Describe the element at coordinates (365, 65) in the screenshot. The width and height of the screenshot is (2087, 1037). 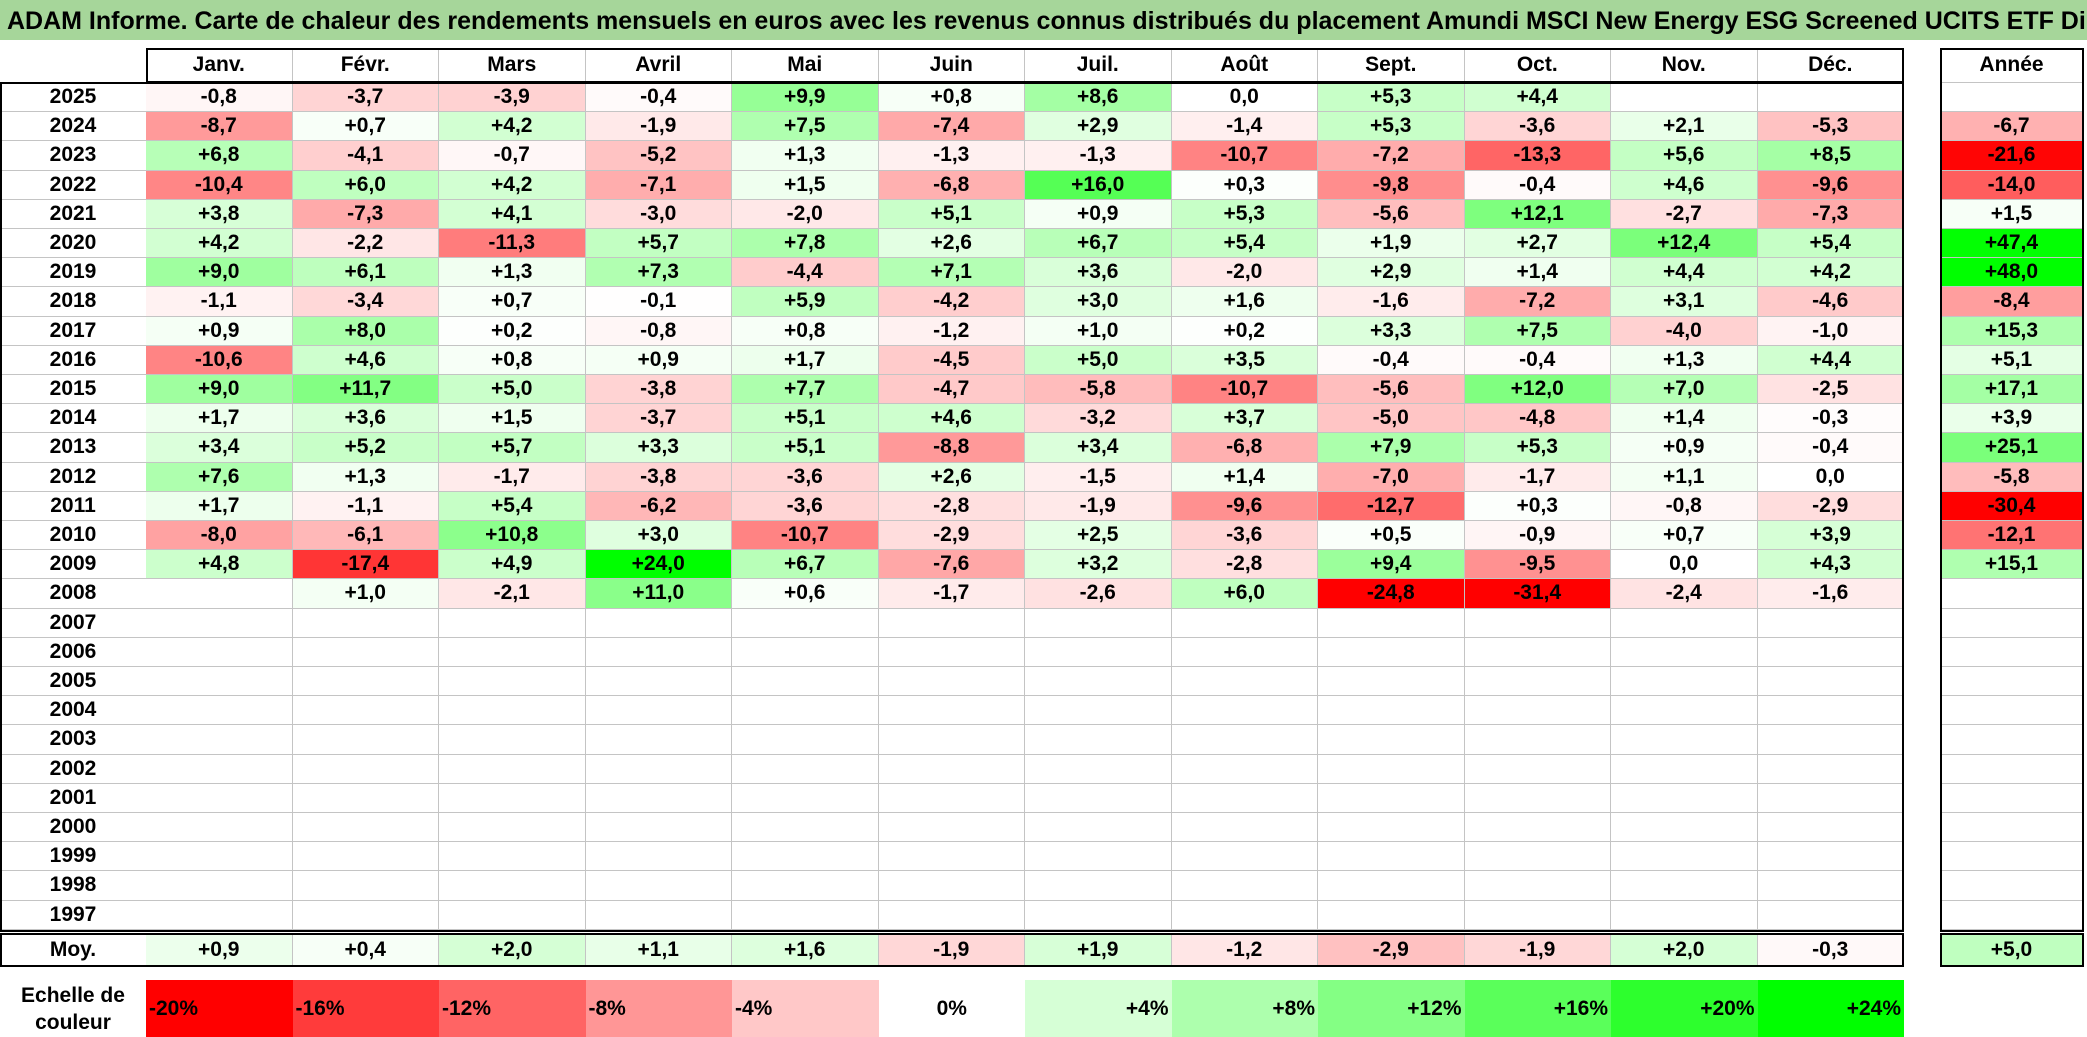
I see `month-header: Févr.` at that location.